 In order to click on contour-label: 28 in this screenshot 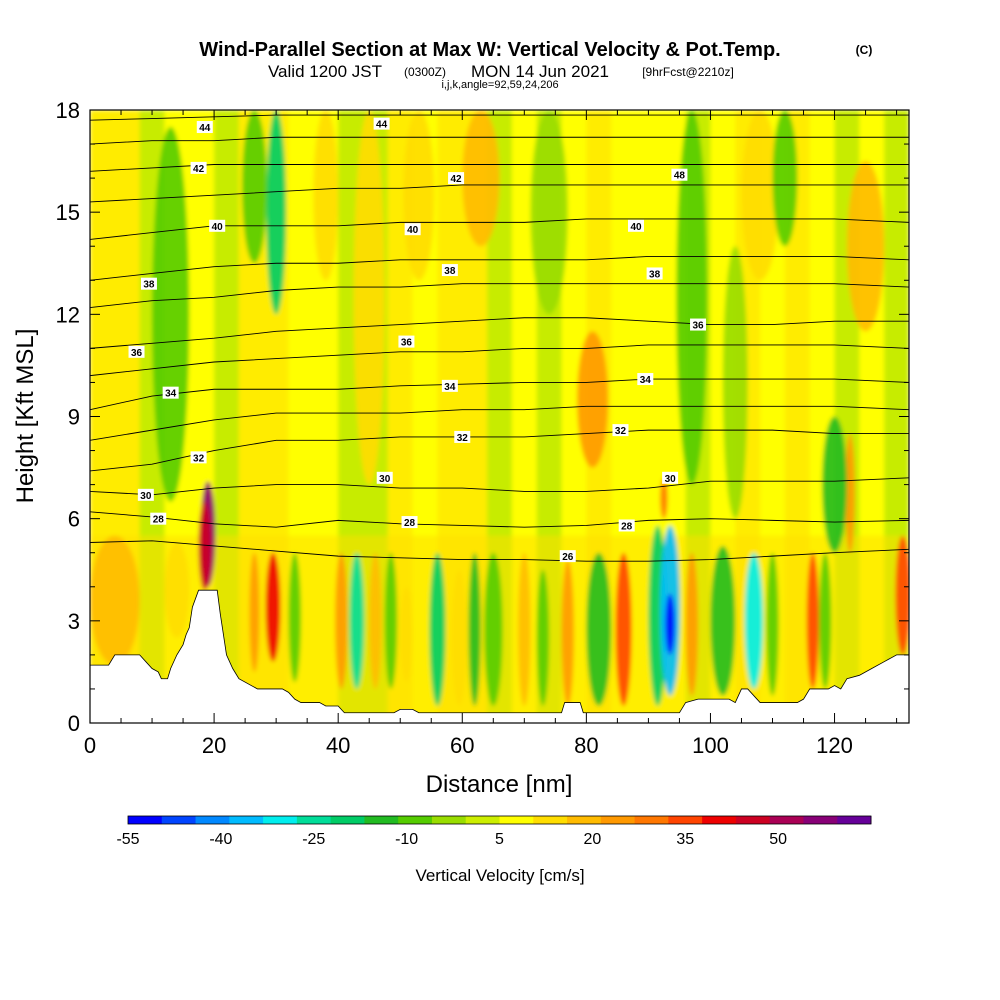, I will do `click(409, 522)`.